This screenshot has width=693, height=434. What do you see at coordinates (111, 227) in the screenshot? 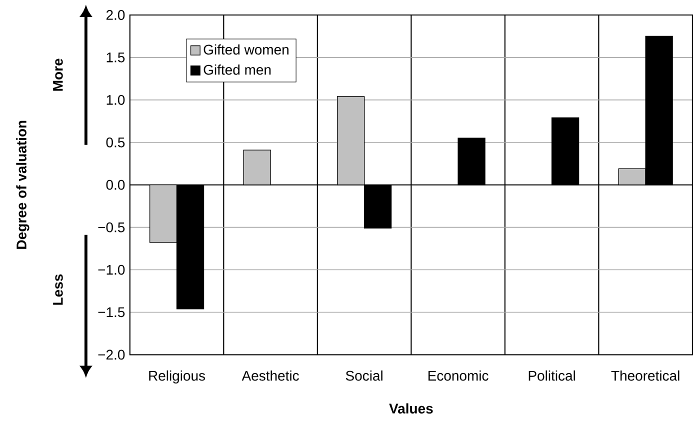
I see `y-tick-label: −0.5` at bounding box center [111, 227].